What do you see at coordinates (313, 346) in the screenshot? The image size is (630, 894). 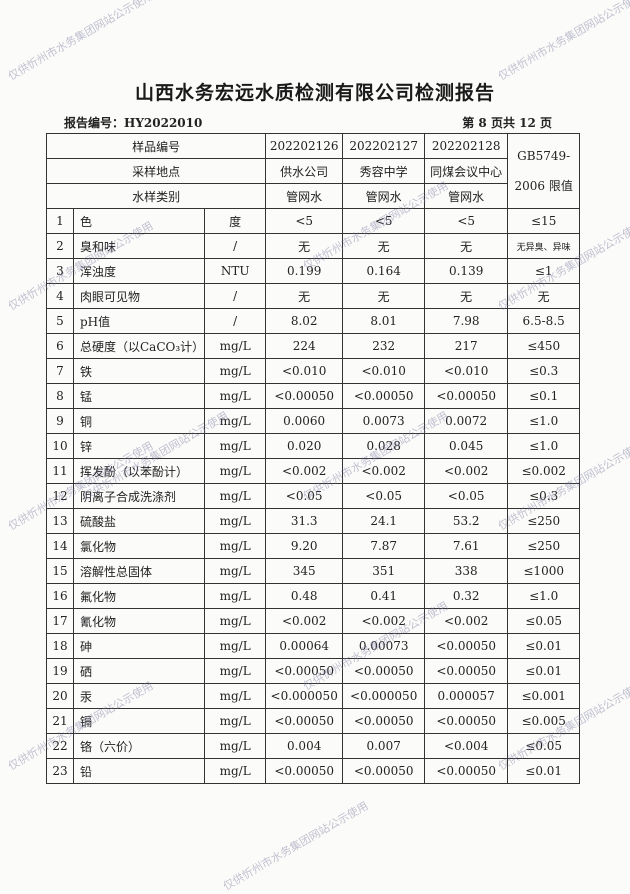 I see `table-row: 6 总硬度（以CaCO₃计） mg/L 224 232 217 ≤450` at bounding box center [313, 346].